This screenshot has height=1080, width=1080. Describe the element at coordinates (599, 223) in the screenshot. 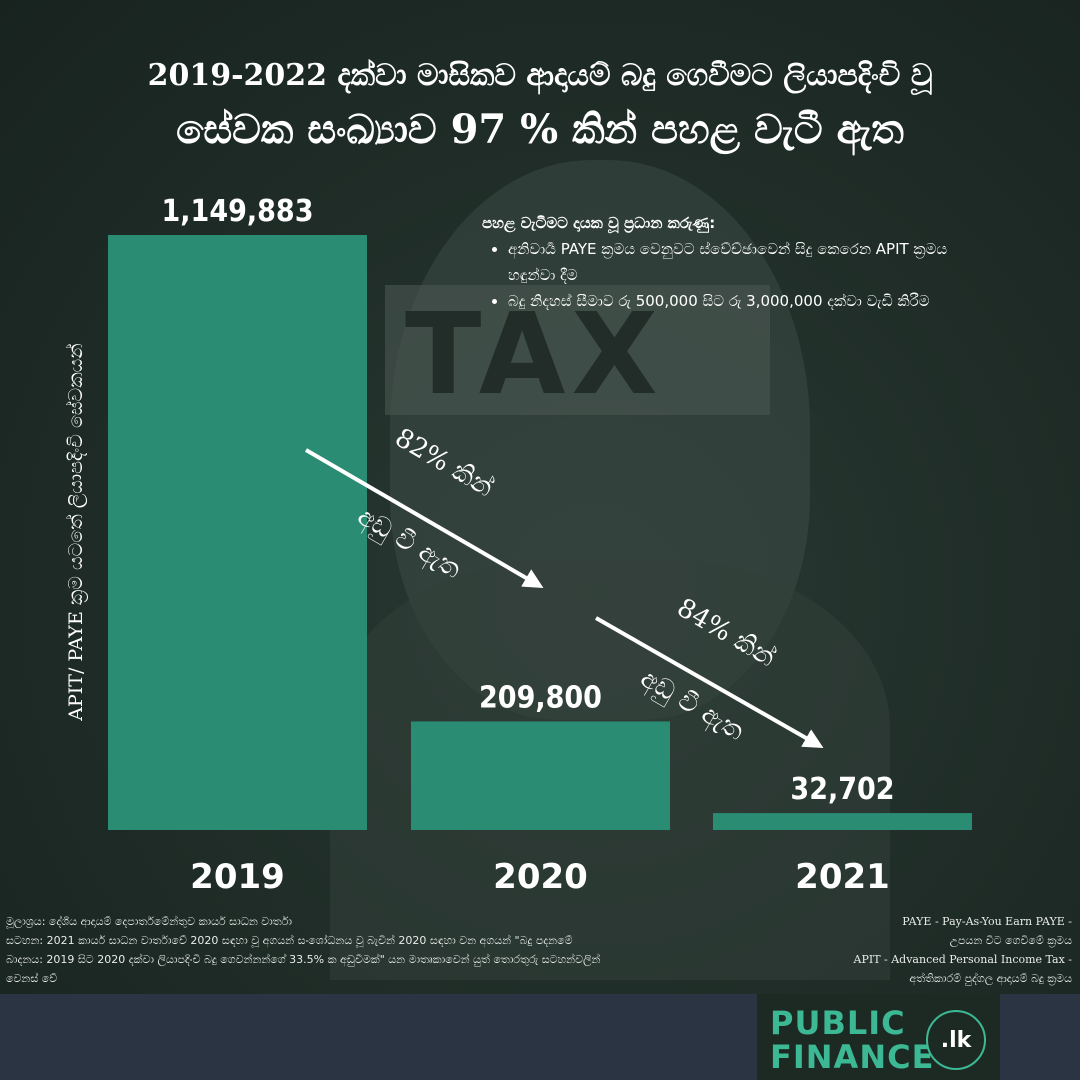

I see `reasons-heading: පහළ වැටීමට දායක වූ ප්‍රධාන කරුණු:` at that location.